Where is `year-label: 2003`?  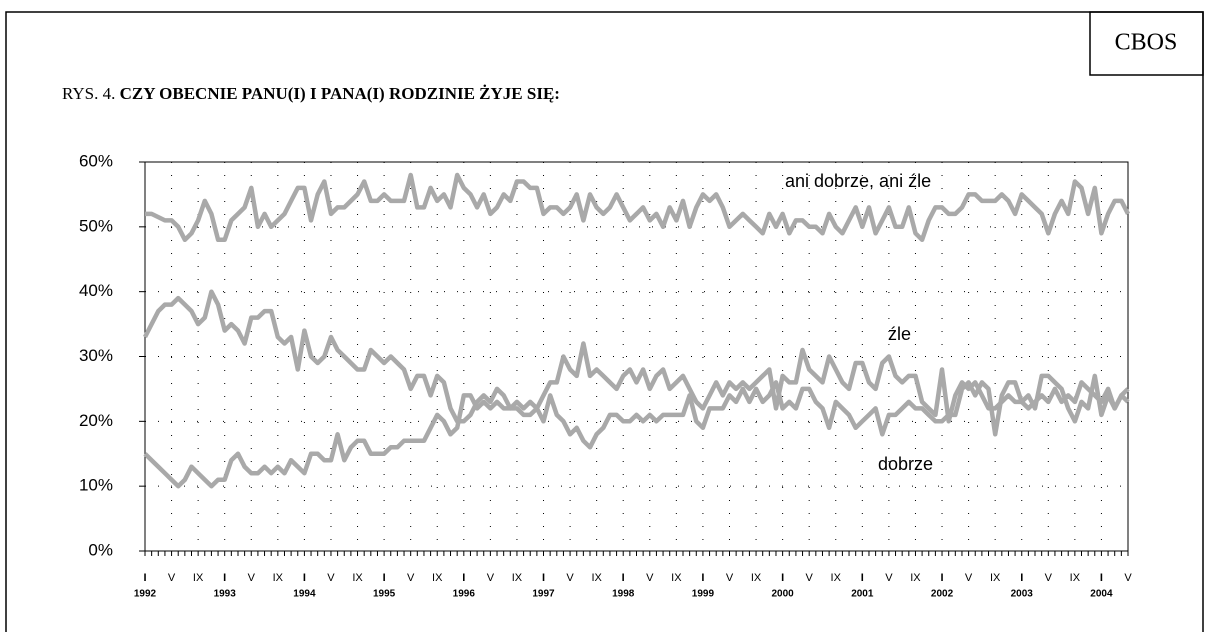
year-label: 2003 is located at coordinates (1022, 594).